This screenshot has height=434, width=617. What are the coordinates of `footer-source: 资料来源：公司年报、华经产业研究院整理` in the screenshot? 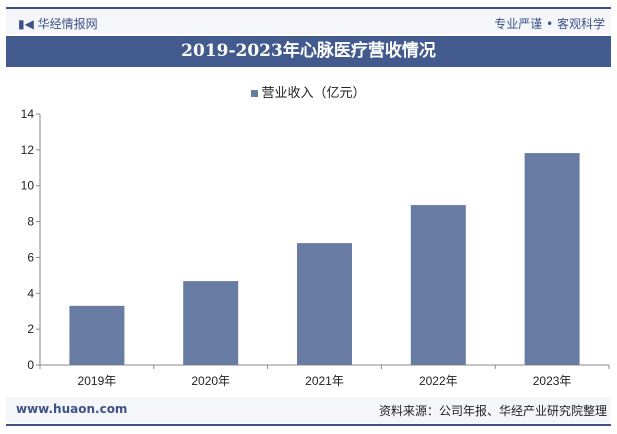 It's located at (492, 411).